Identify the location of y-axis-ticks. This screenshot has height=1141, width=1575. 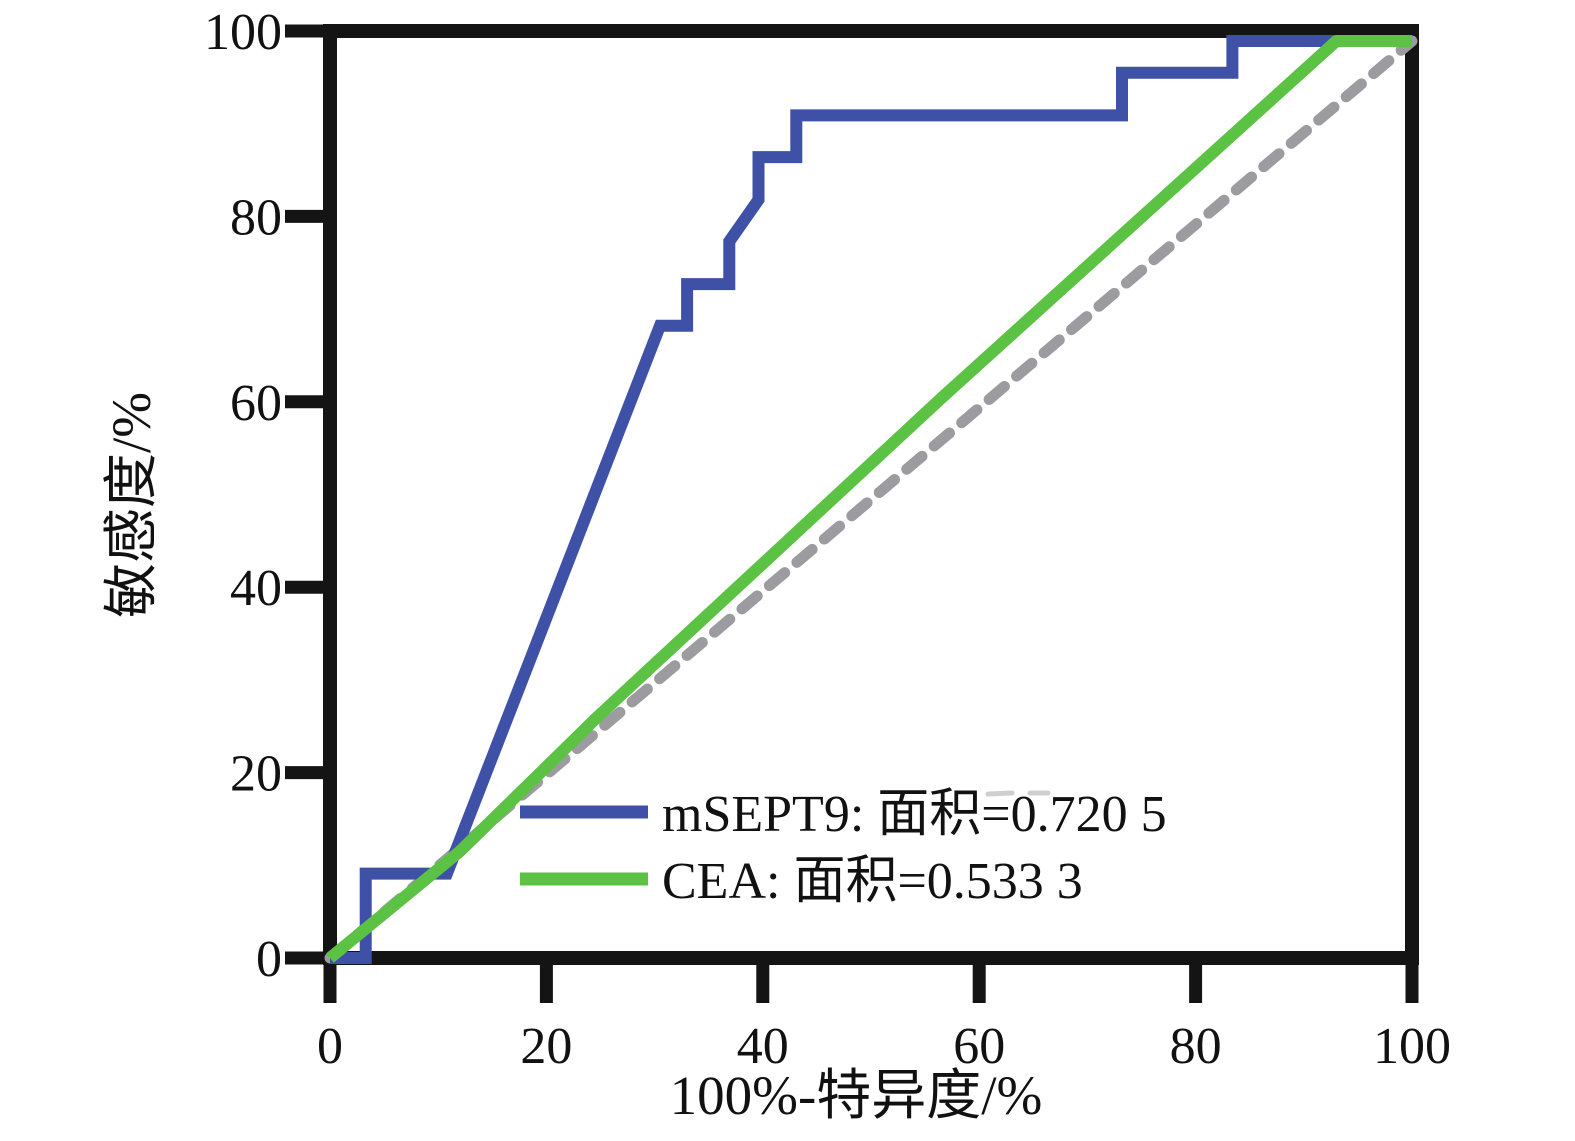
(307, 494).